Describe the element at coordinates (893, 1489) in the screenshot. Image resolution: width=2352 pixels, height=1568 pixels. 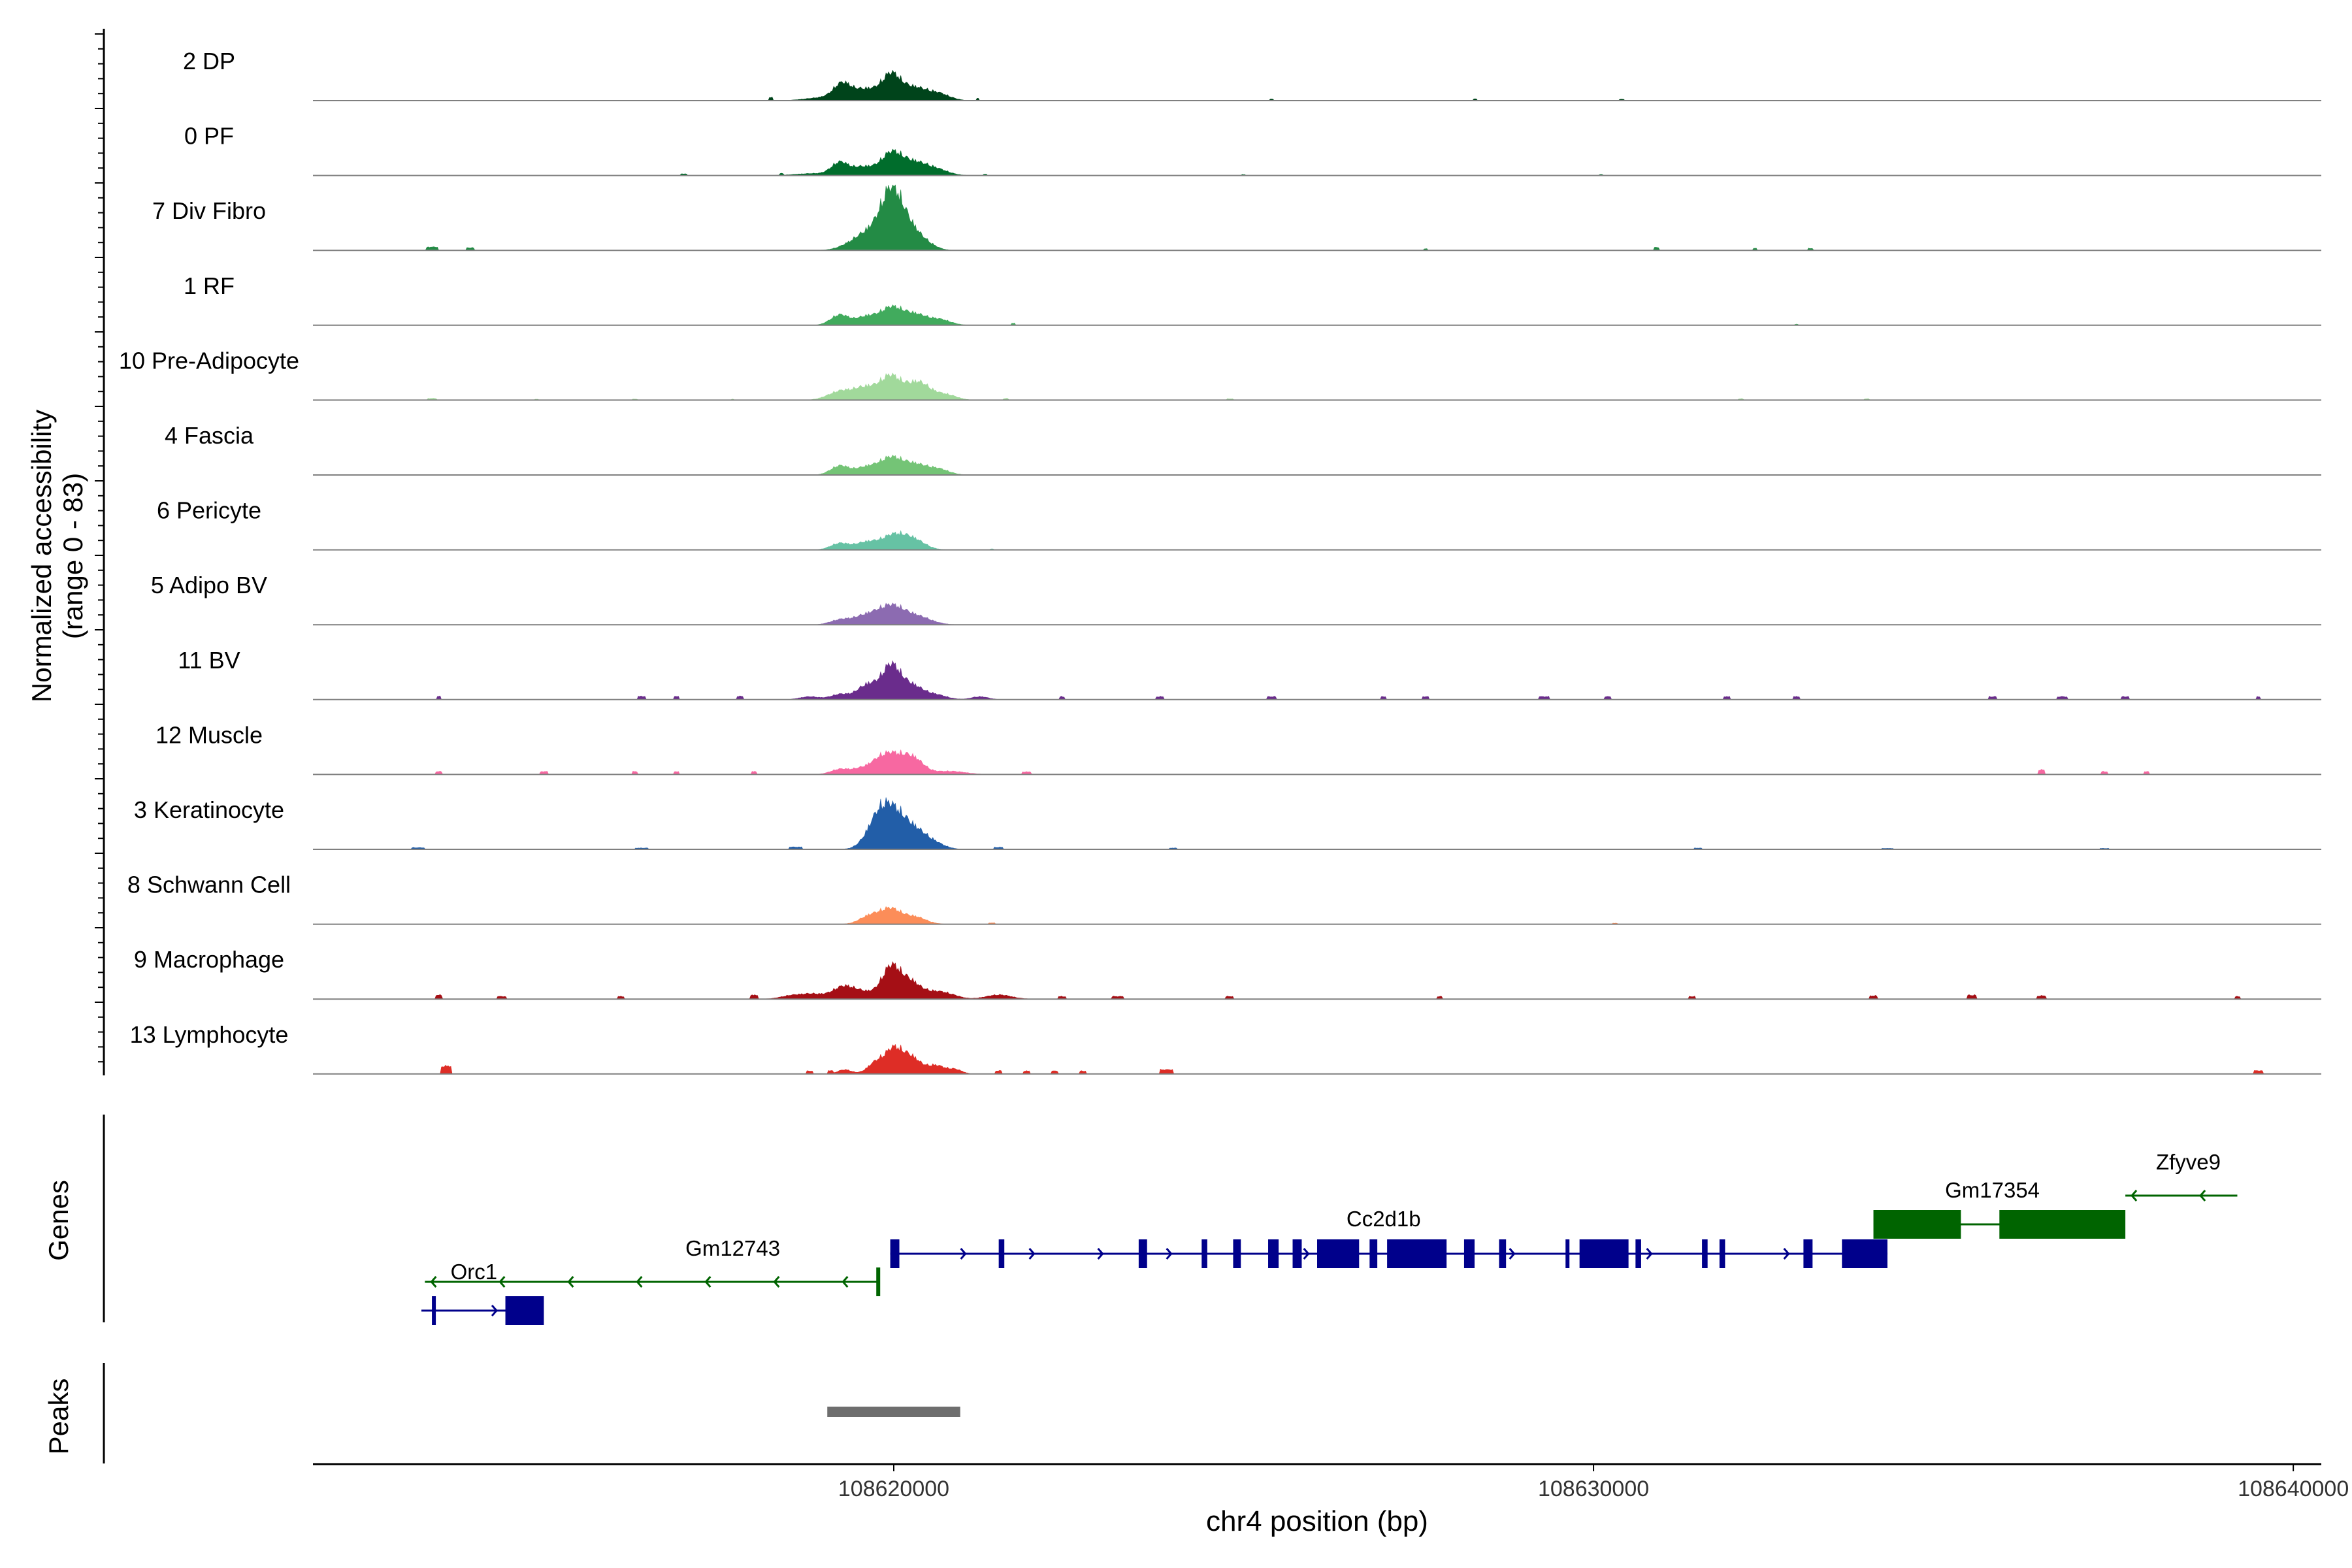
I see `x-tick-label: 108620000` at that location.